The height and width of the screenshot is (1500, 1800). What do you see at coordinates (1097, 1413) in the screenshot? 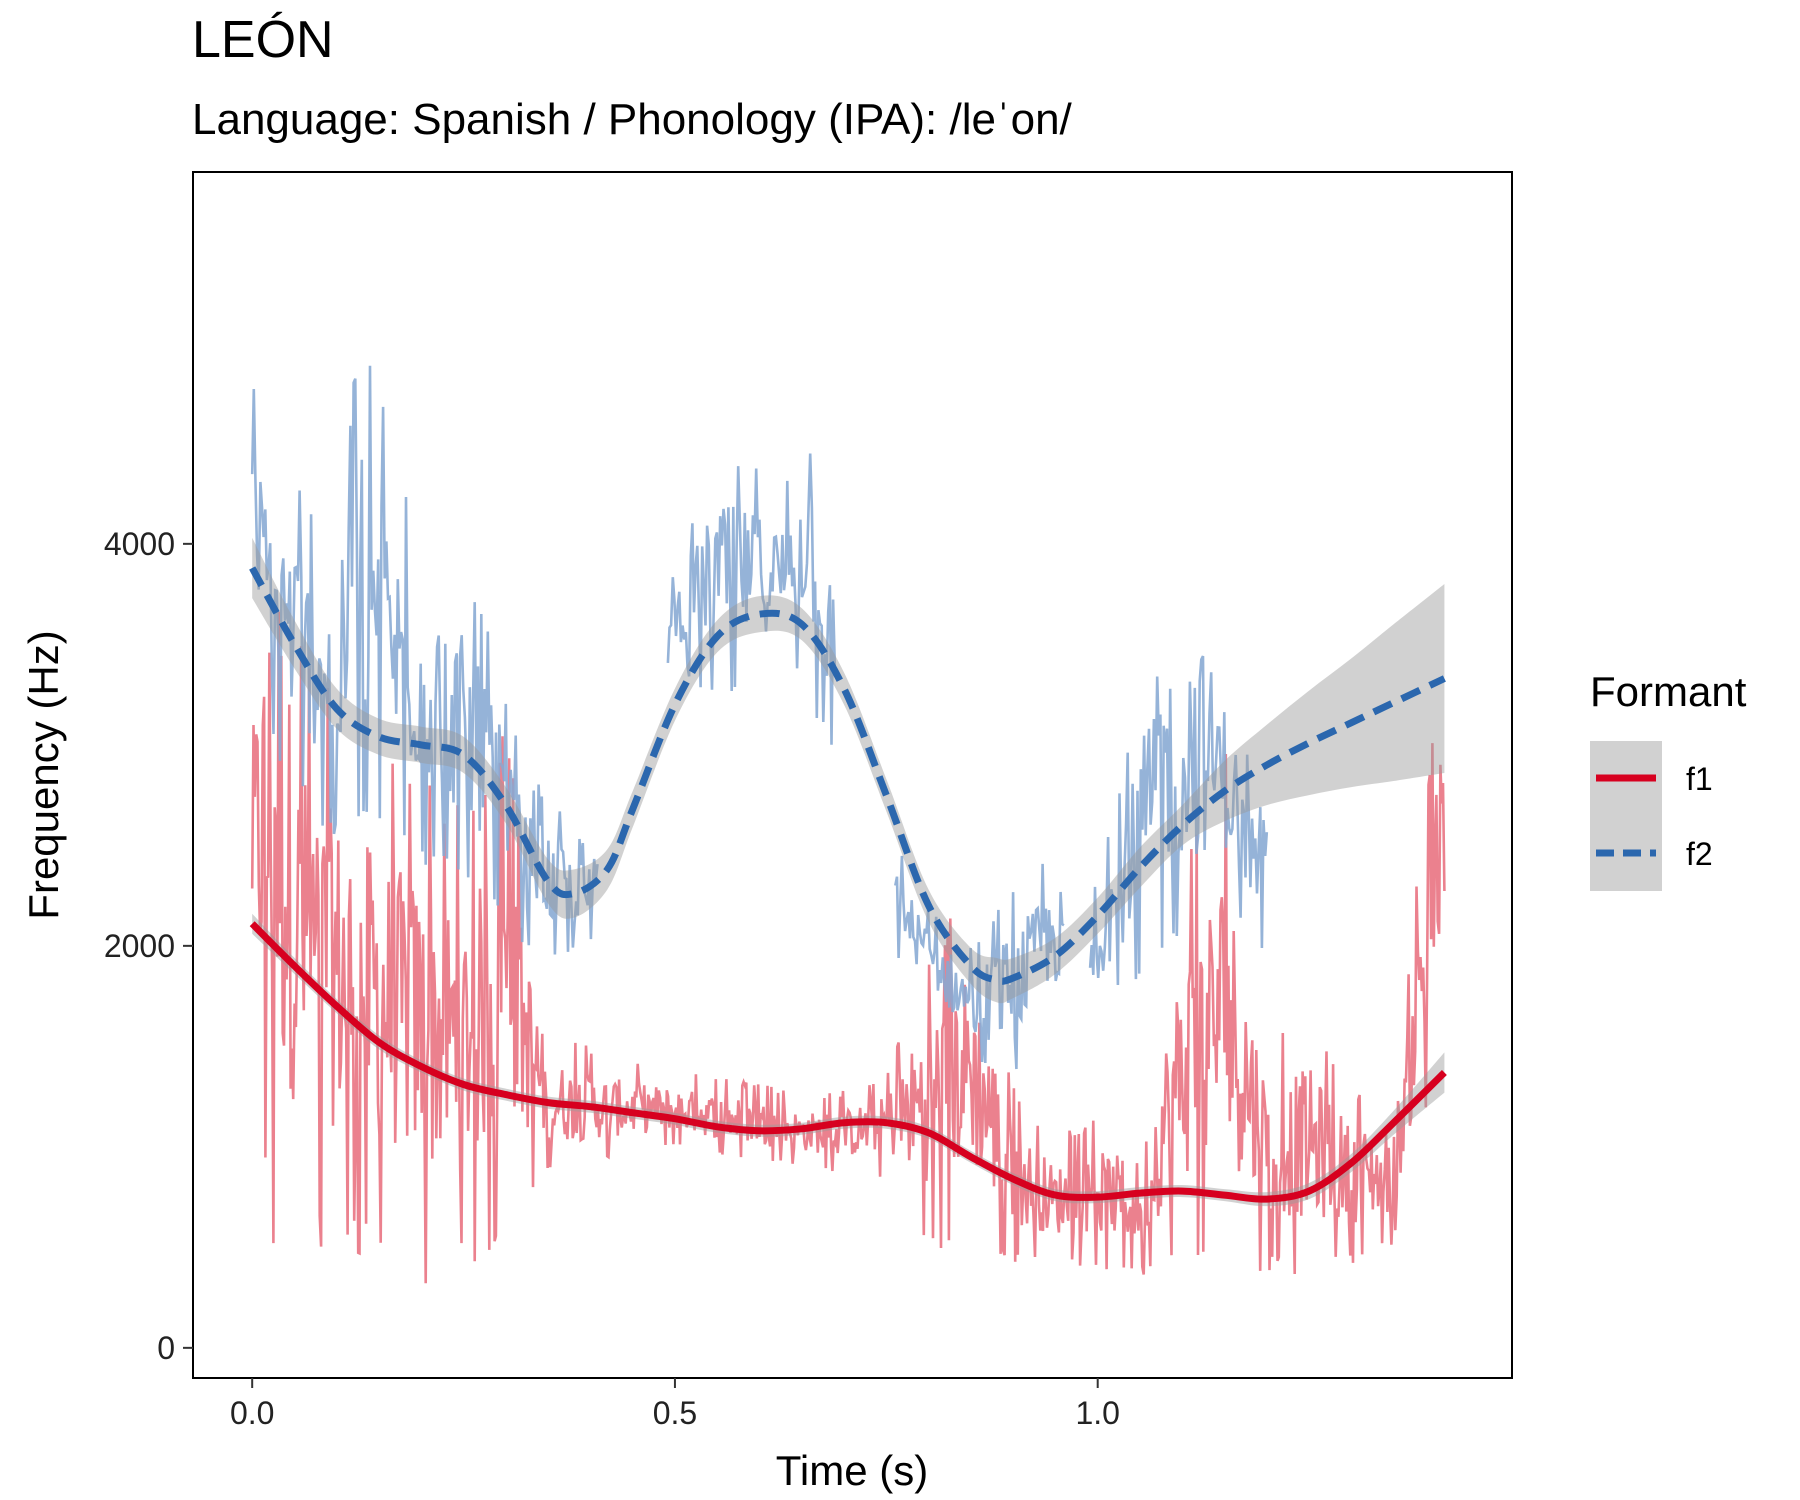
I see `x-tick-label-2: 1.0` at bounding box center [1097, 1413].